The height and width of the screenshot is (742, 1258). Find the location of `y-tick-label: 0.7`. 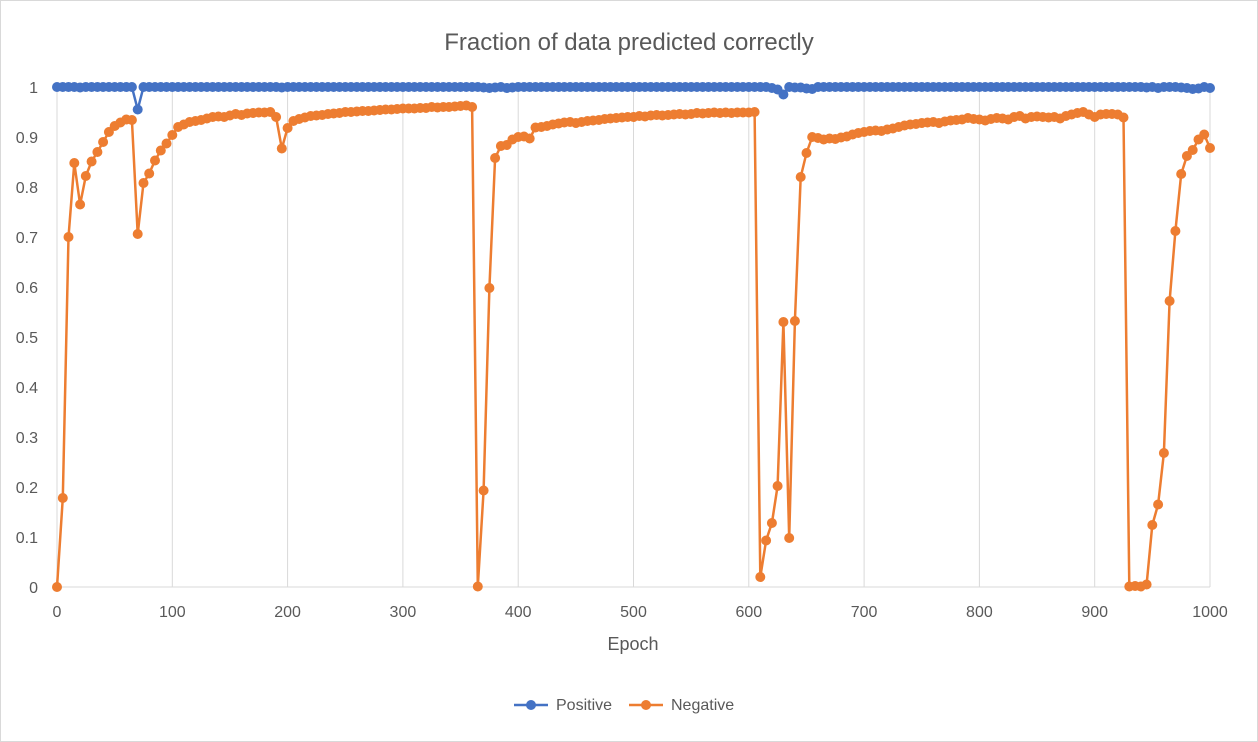

y-tick-label: 0.7 is located at coordinates (27, 238).